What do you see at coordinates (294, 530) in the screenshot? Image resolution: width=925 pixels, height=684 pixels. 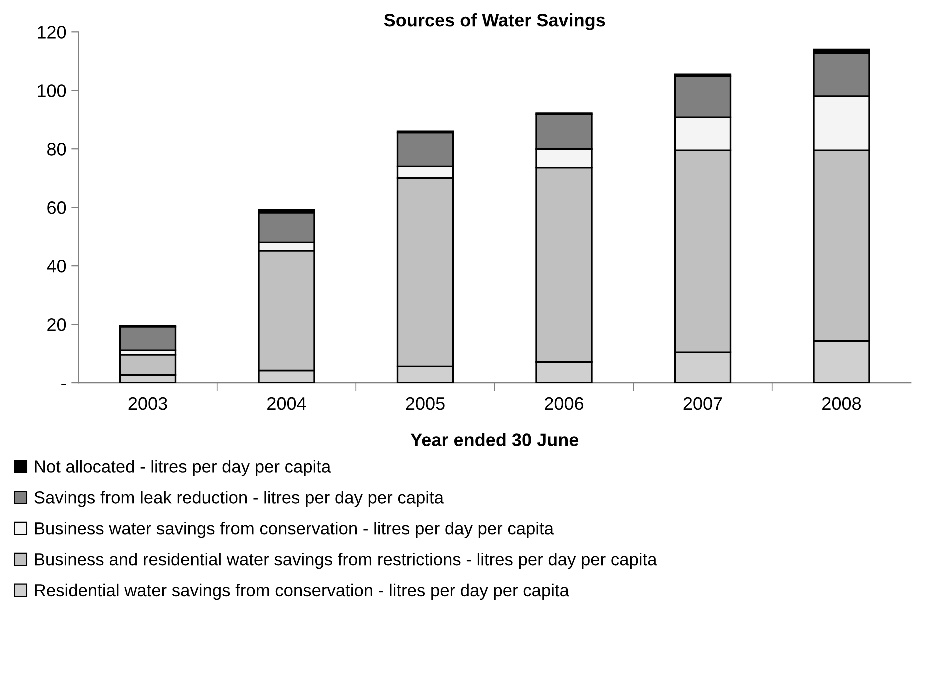 I see `legend-label: Business water savings from conservation - litres per day per capita` at bounding box center [294, 530].